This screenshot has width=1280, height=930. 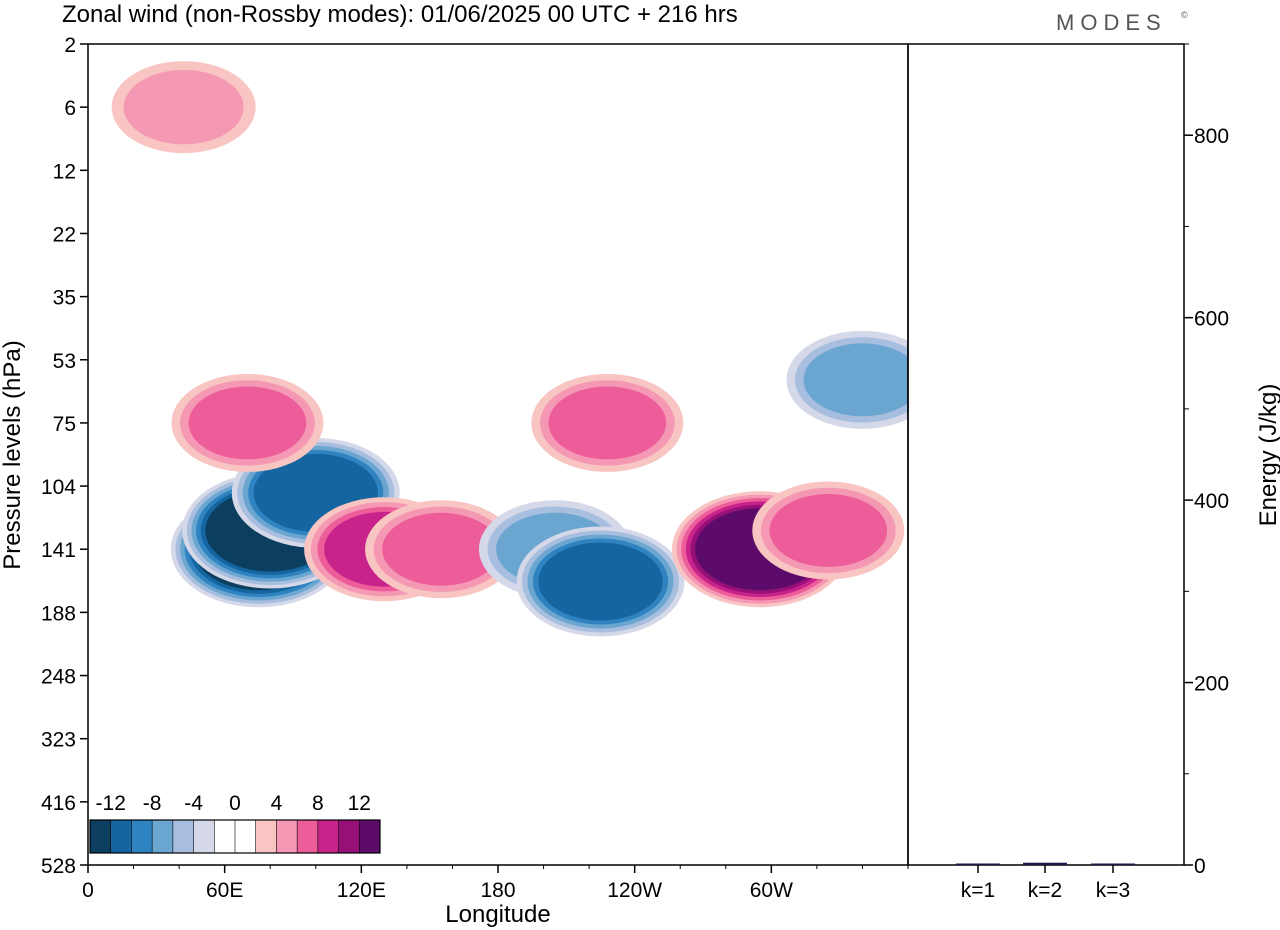 I want to click on energy-bars: k=1 k=2 k=3, so click(x=1045, y=882).